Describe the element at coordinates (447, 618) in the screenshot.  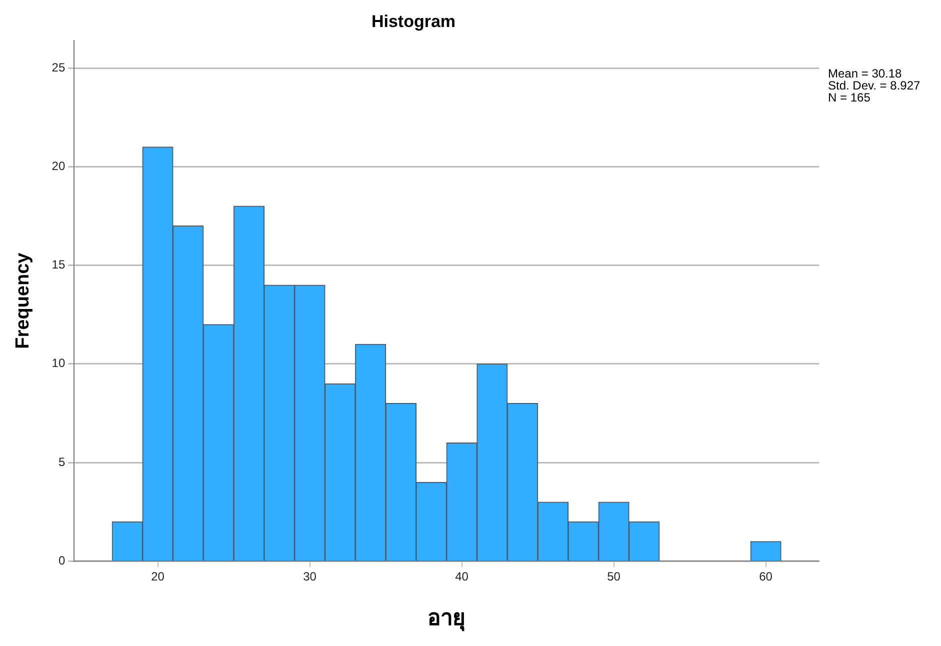
I see `x-axis-title: อายุ` at that location.